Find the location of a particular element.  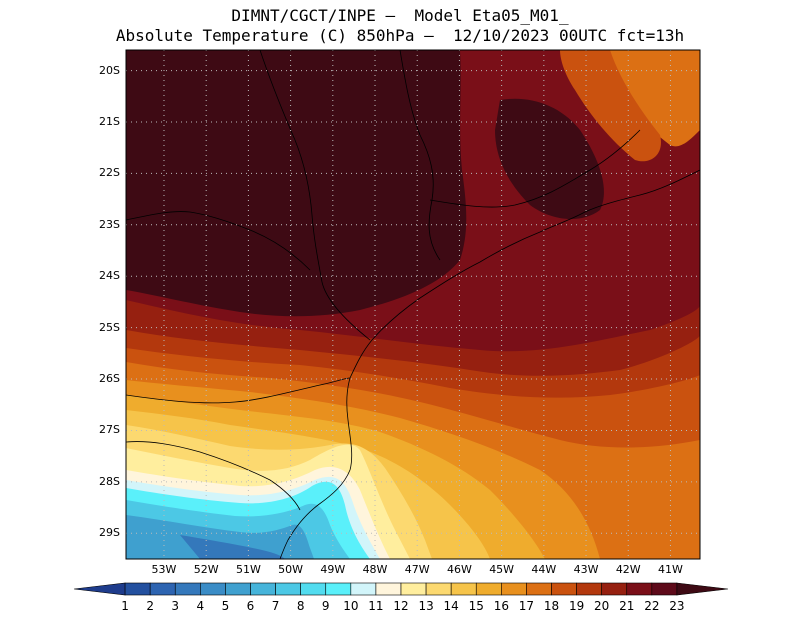

colorbar-label: 11 is located at coordinates (376, 606).